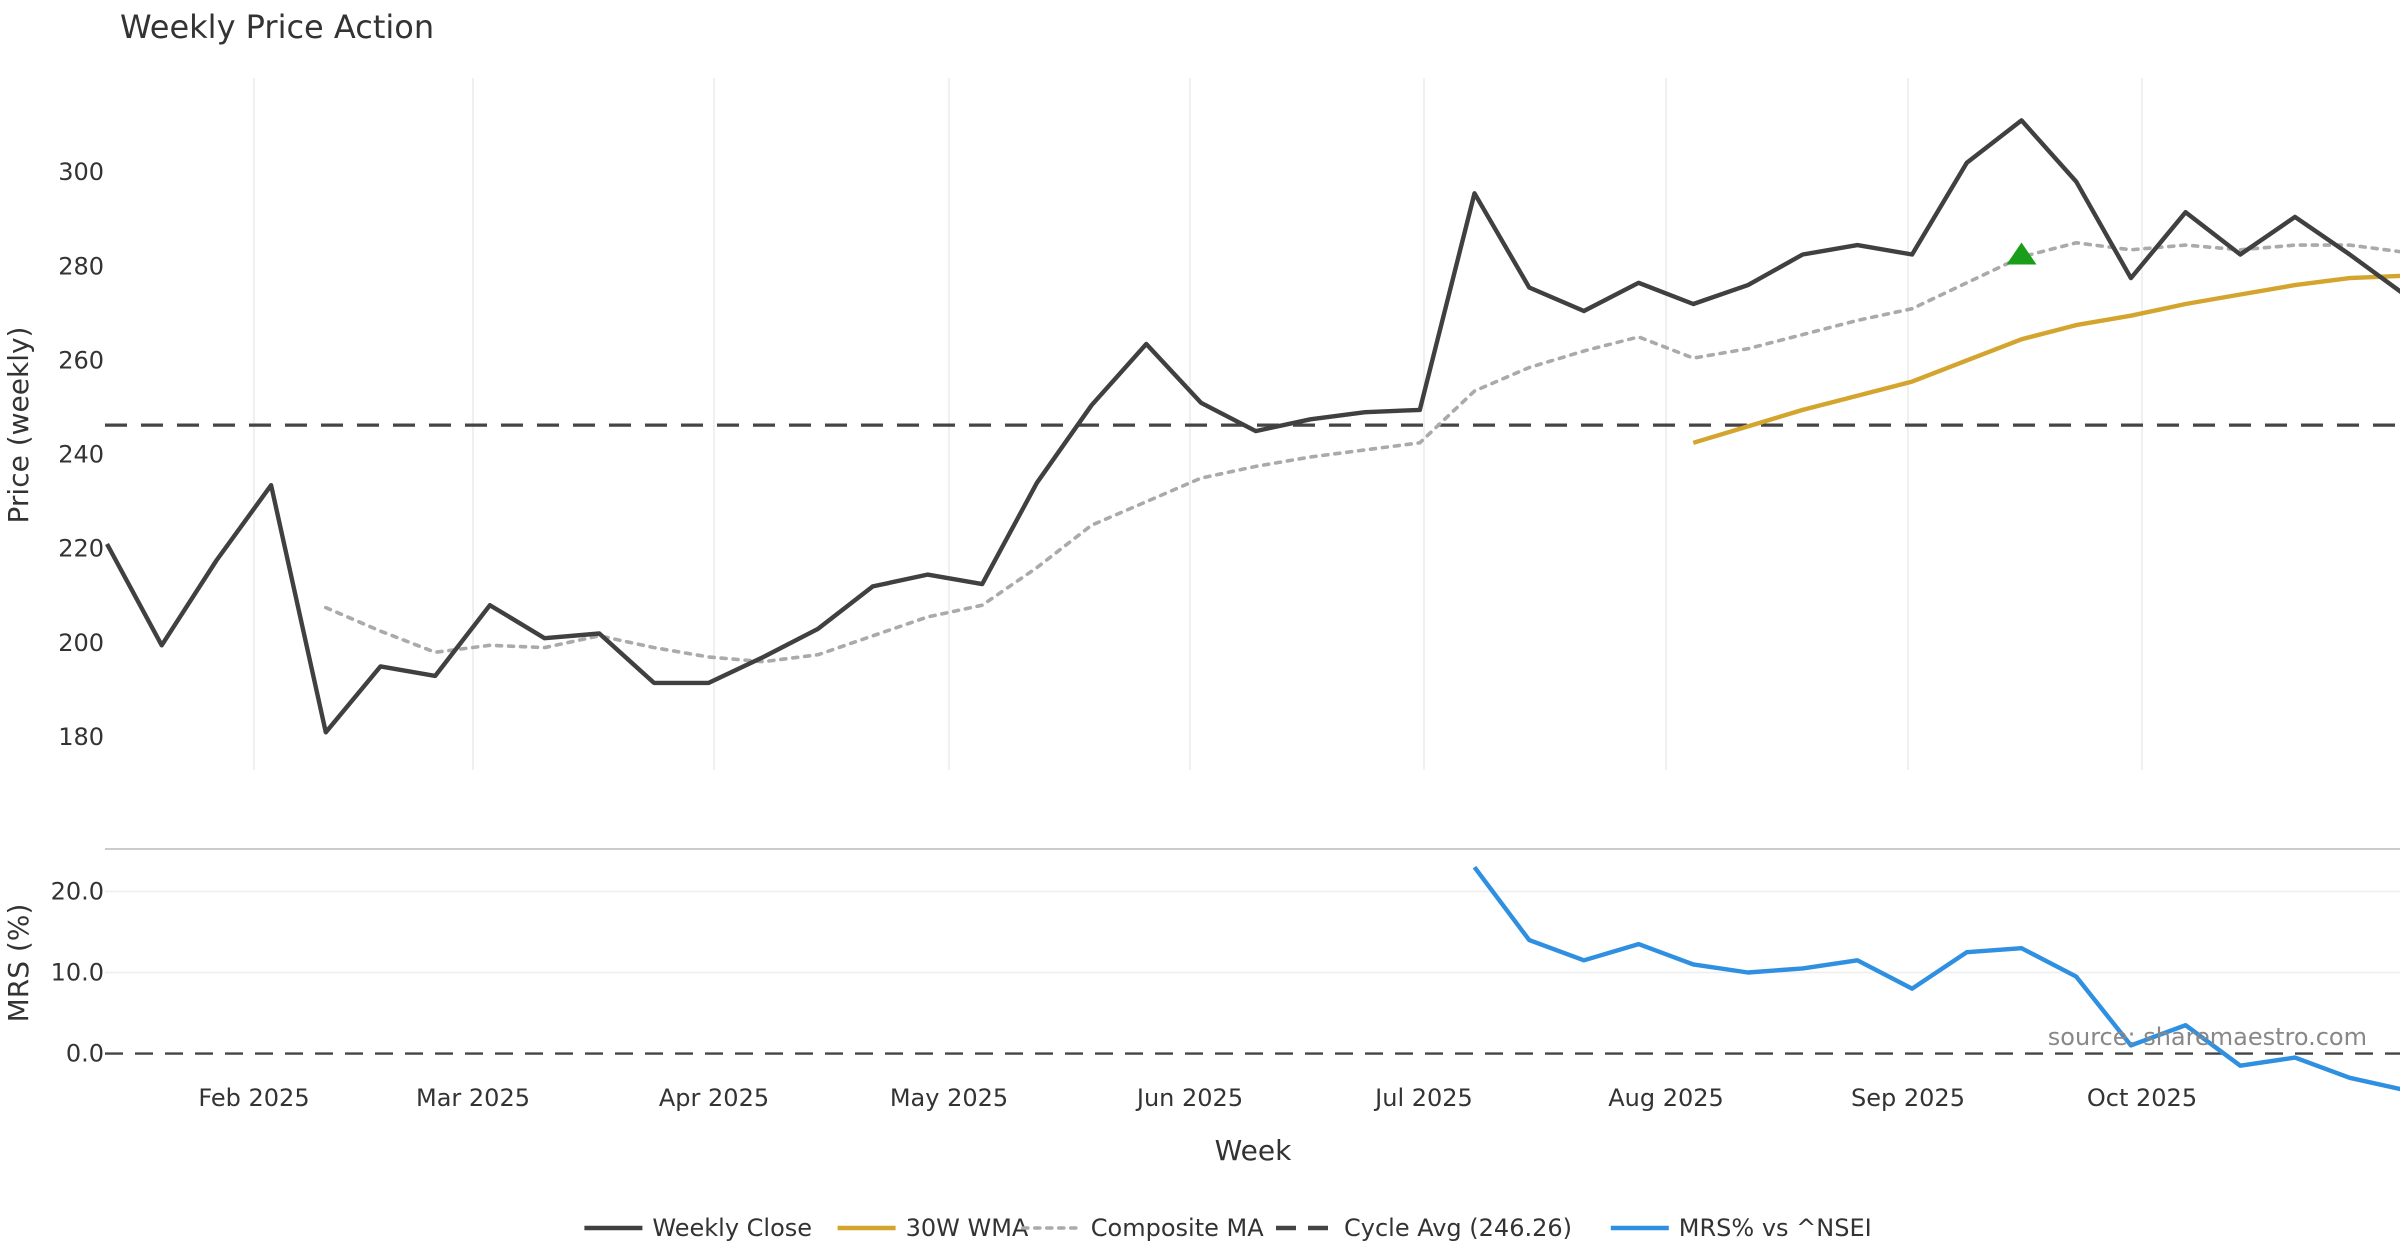 This screenshot has width=2400, height=1260. What do you see at coordinates (81, 360) in the screenshot?
I see `price-y-tick-260: 260` at bounding box center [81, 360].